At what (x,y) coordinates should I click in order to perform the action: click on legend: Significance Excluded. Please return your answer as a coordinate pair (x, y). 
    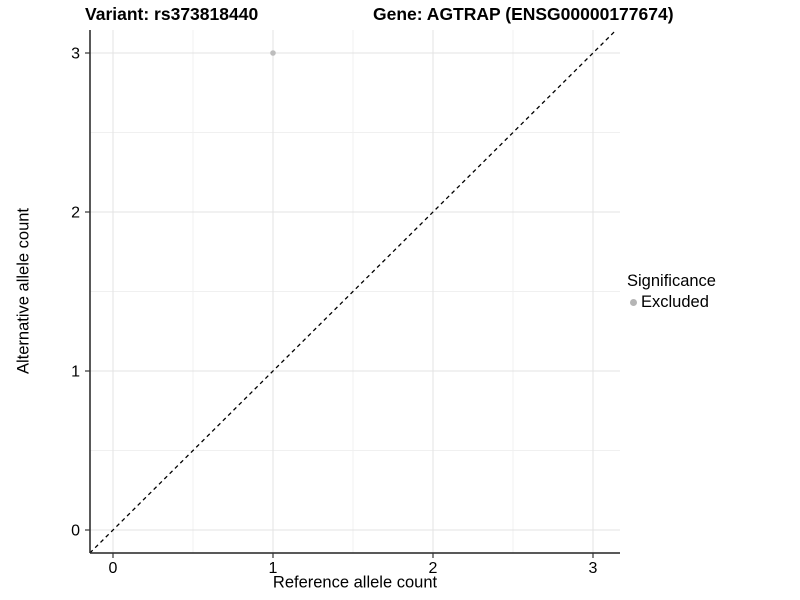
    Looking at the image, I should click on (671, 291).